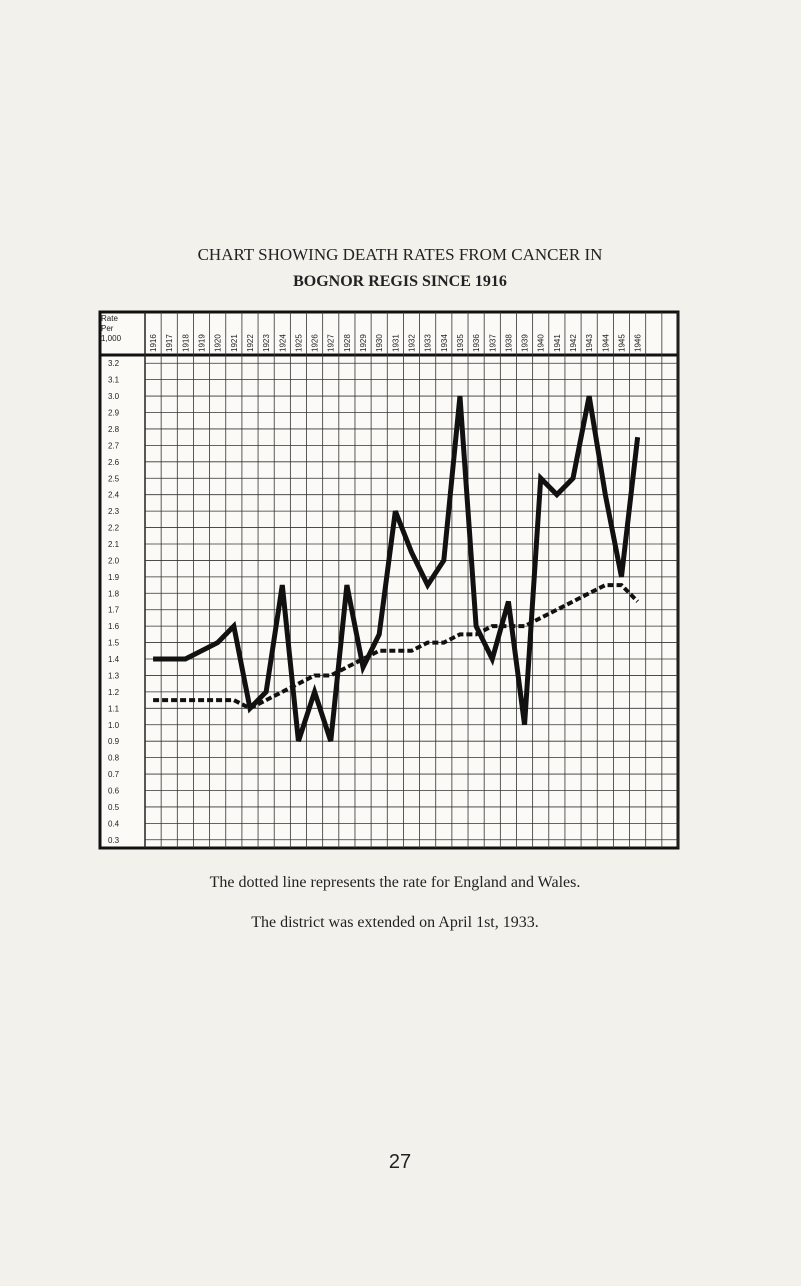  Describe the element at coordinates (379, 343) in the screenshot. I see `x-tick-label: 1930` at that location.